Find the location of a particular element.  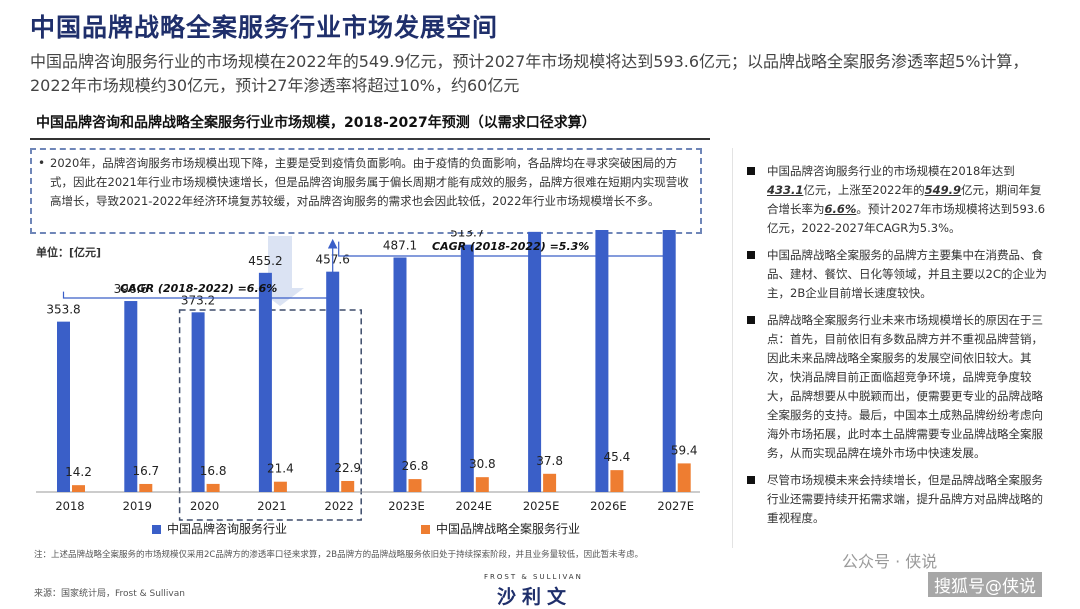

bar-strategy-2020 is located at coordinates (213, 487).